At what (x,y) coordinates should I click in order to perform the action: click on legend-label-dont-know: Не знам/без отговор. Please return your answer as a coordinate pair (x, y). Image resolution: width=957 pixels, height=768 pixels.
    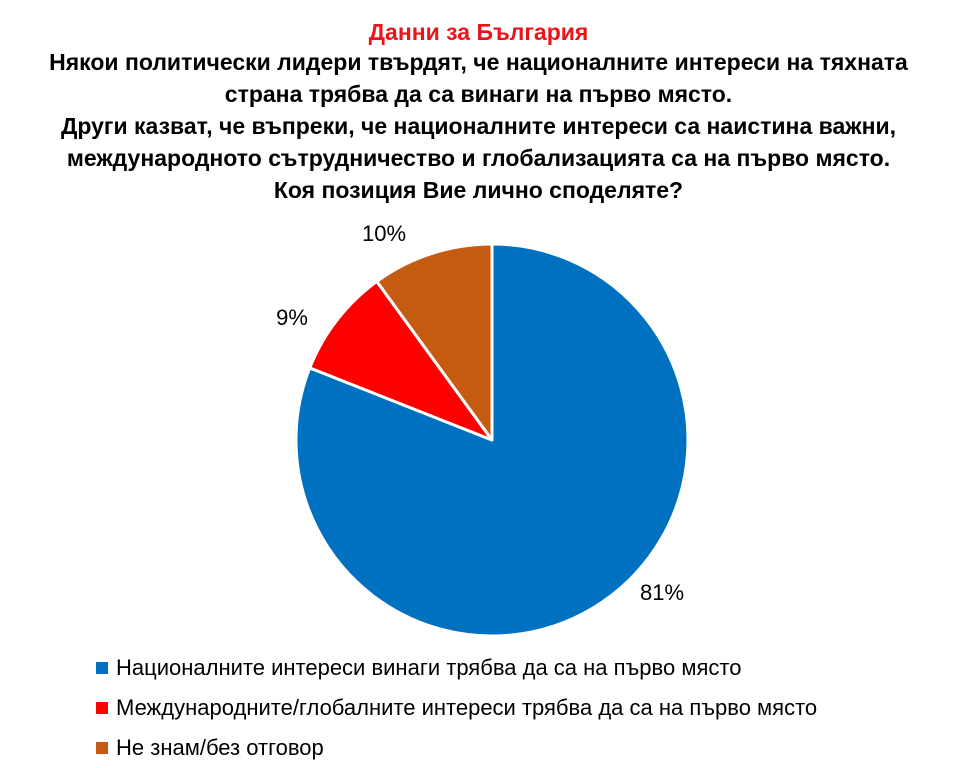
    Looking at the image, I should click on (220, 747).